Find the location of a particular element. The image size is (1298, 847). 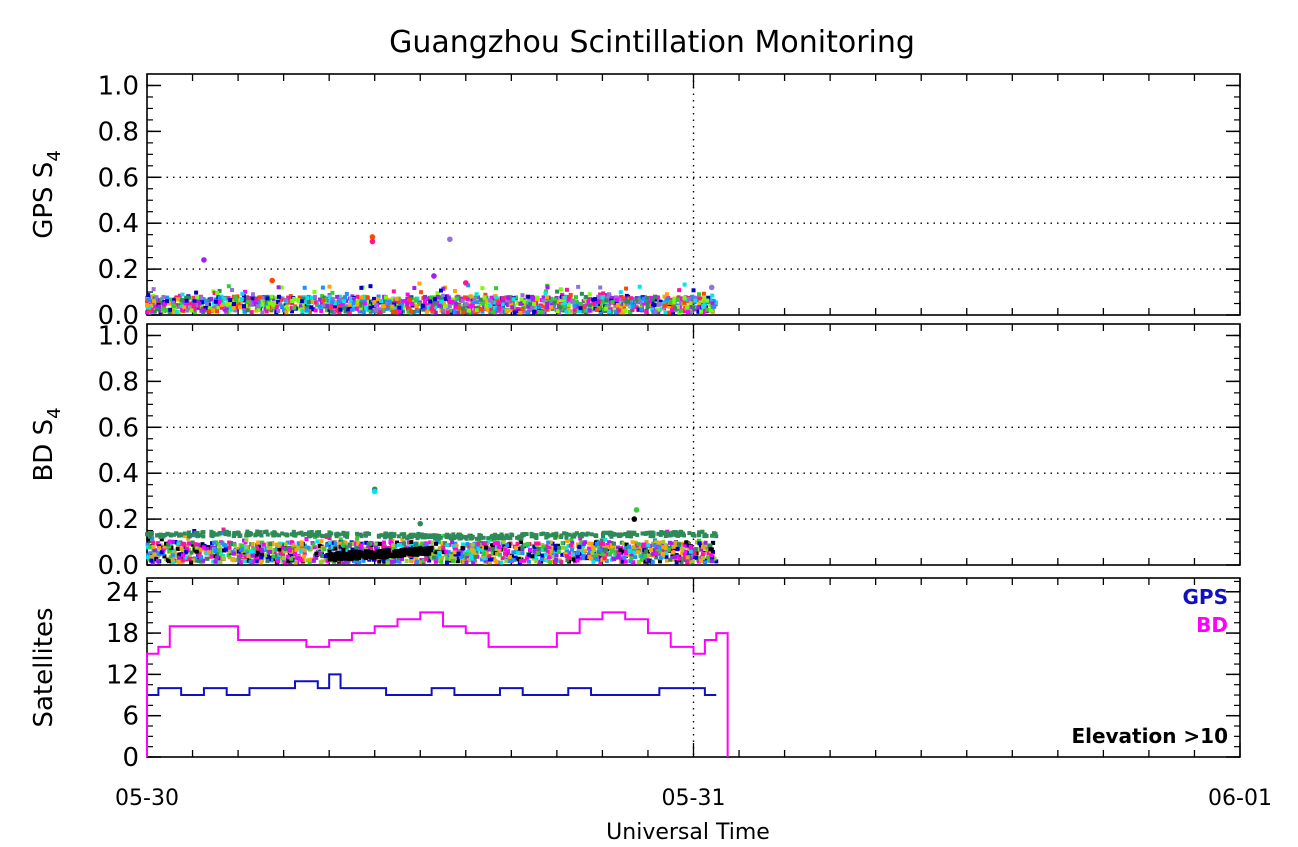

y-tick-label: 0.8 is located at coordinates (118, 382).